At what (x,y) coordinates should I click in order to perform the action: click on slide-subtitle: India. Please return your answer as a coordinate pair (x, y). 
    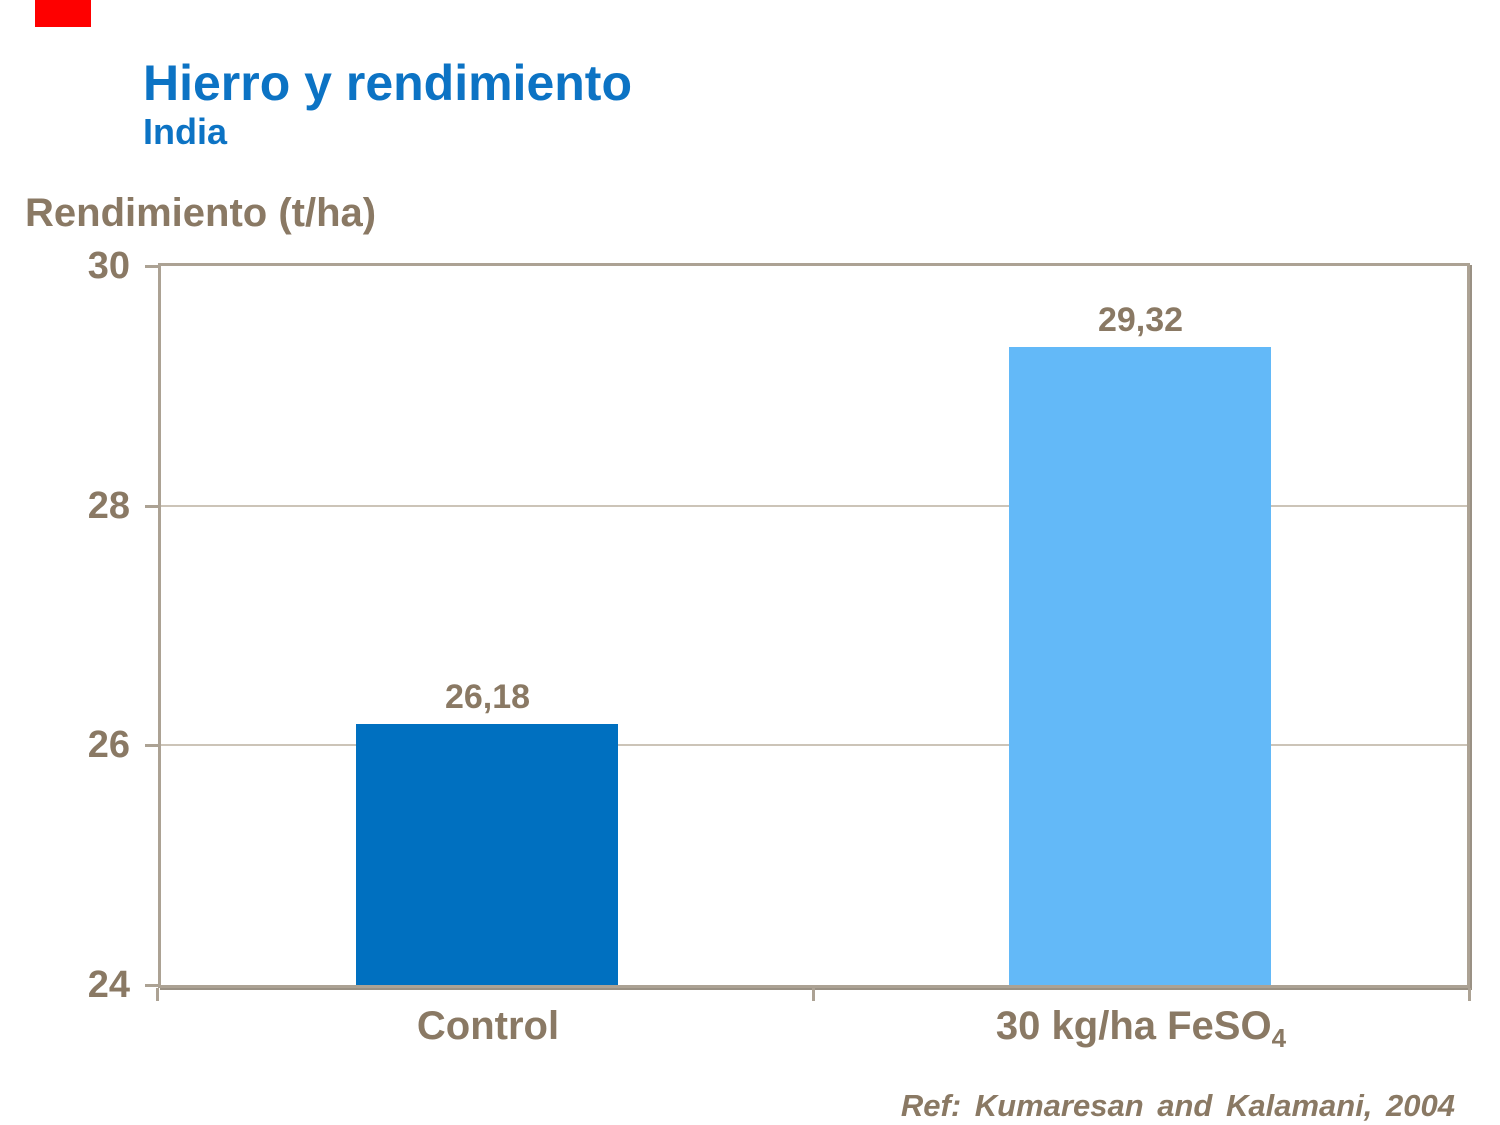
    Looking at the image, I should click on (185, 131).